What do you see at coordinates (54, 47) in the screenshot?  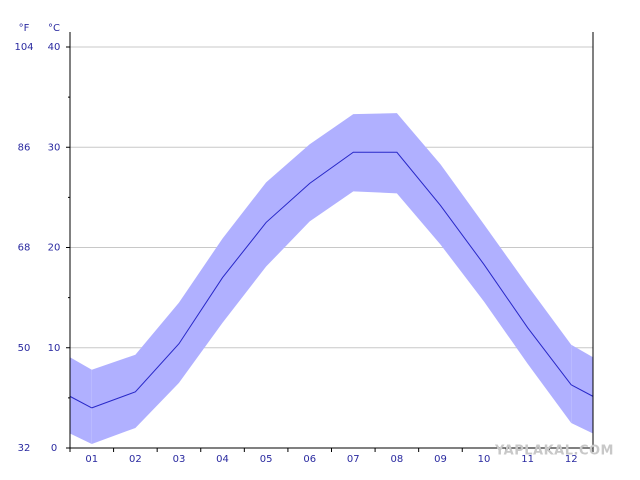 I see `y-tick-label: 40` at bounding box center [54, 47].